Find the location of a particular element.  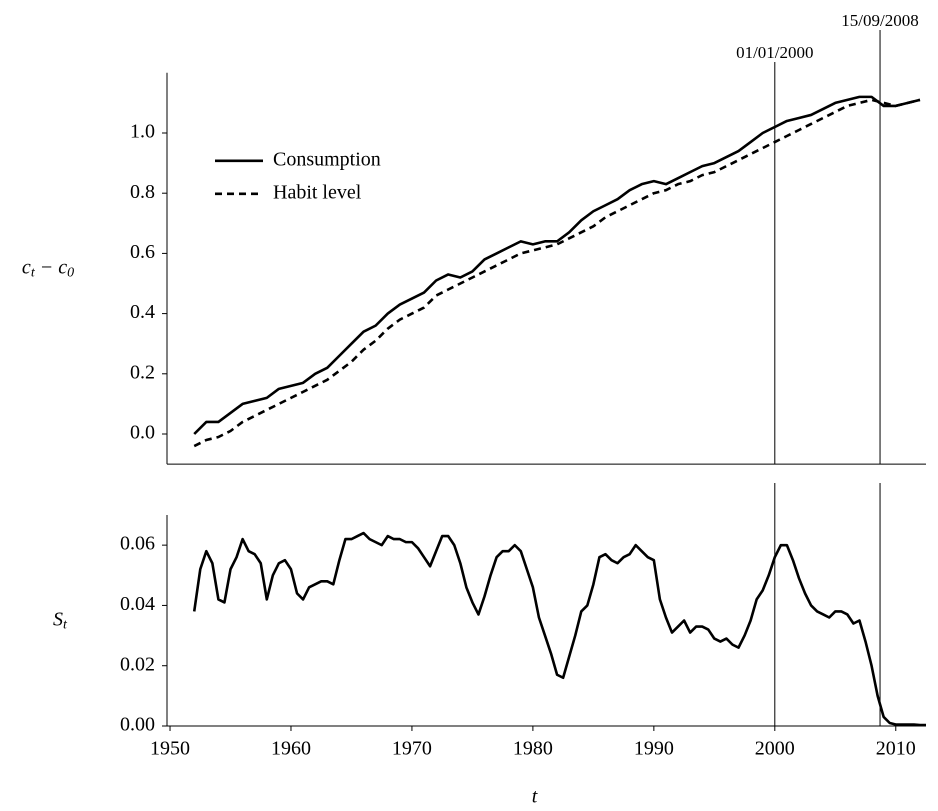

legend-label: Consumption is located at coordinates (327, 159).